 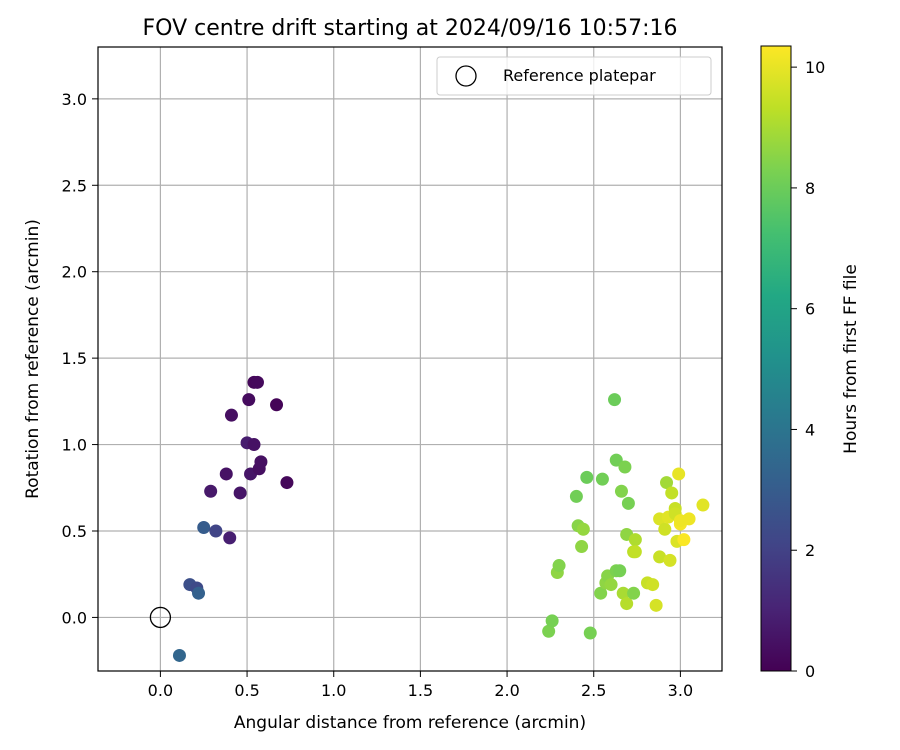 What do you see at coordinates (74, 617) in the screenshot?
I see `y-tick-label: 0.0` at bounding box center [74, 617].